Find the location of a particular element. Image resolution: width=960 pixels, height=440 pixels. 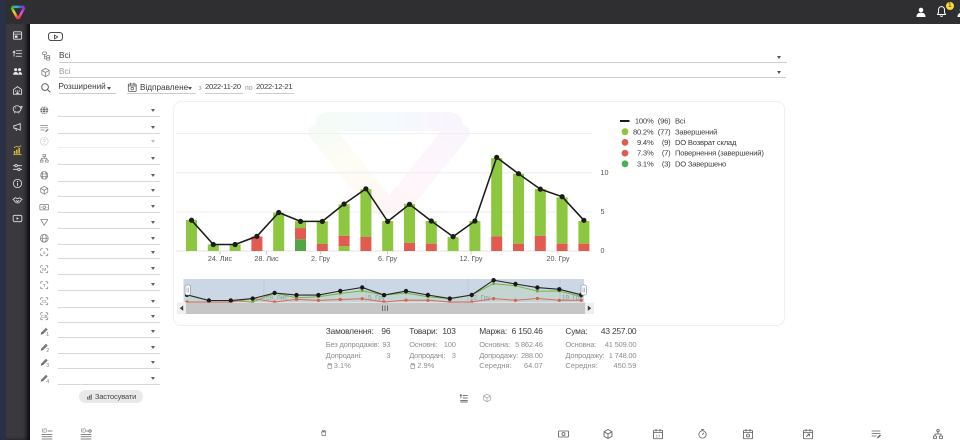

svg-text: s is located at coordinates (44, 253).